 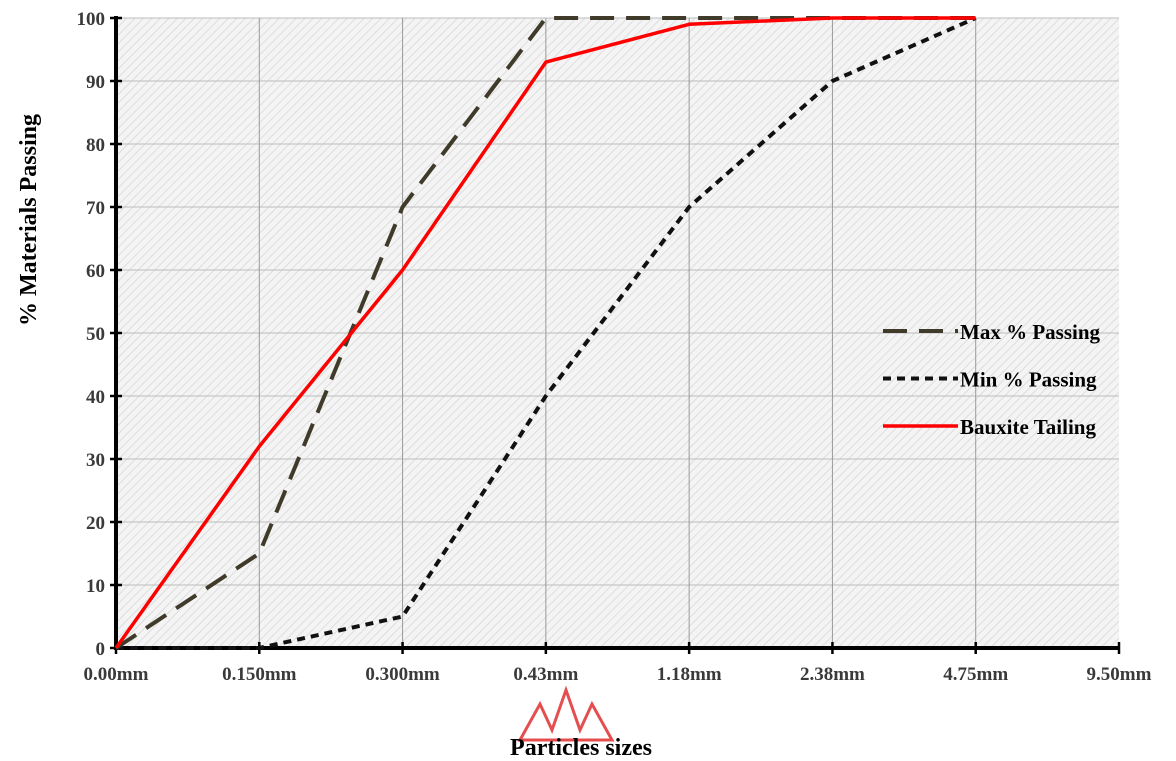 I want to click on watermark-logo, so click(x=566, y=713).